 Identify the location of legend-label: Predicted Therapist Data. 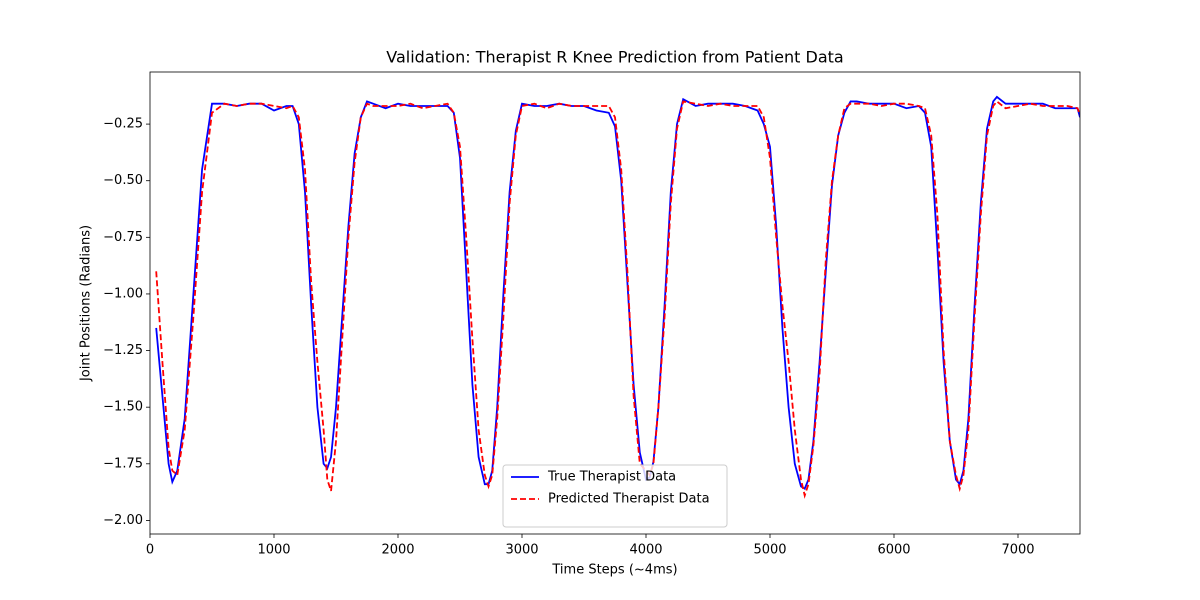
(629, 499).